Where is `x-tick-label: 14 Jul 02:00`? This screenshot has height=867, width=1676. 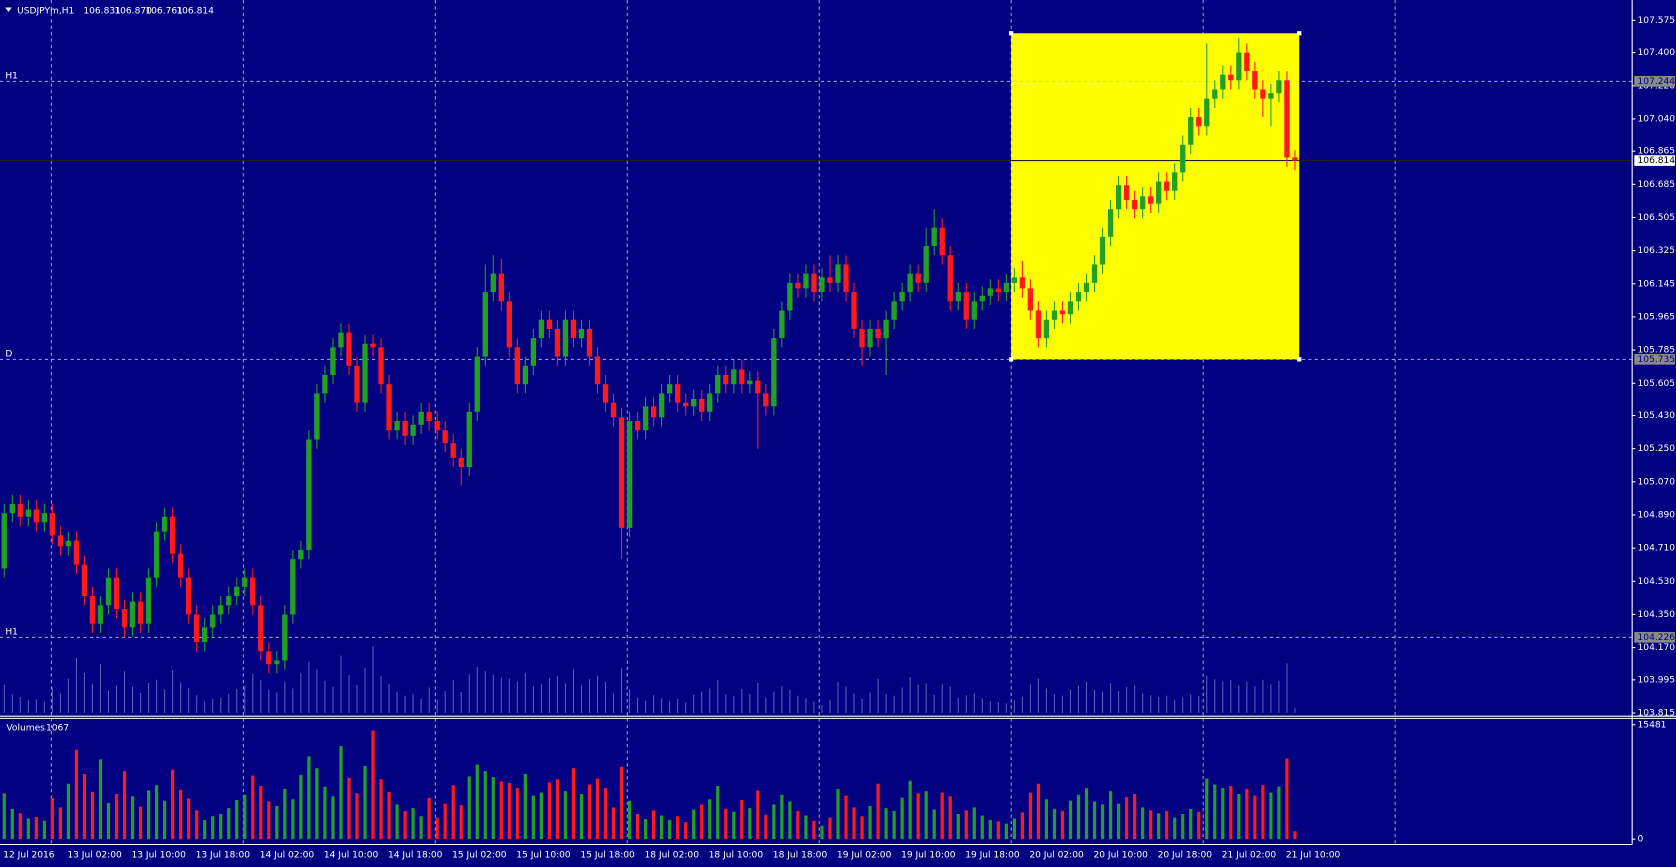
x-tick-label: 14 Jul 02:00 is located at coordinates (287, 856).